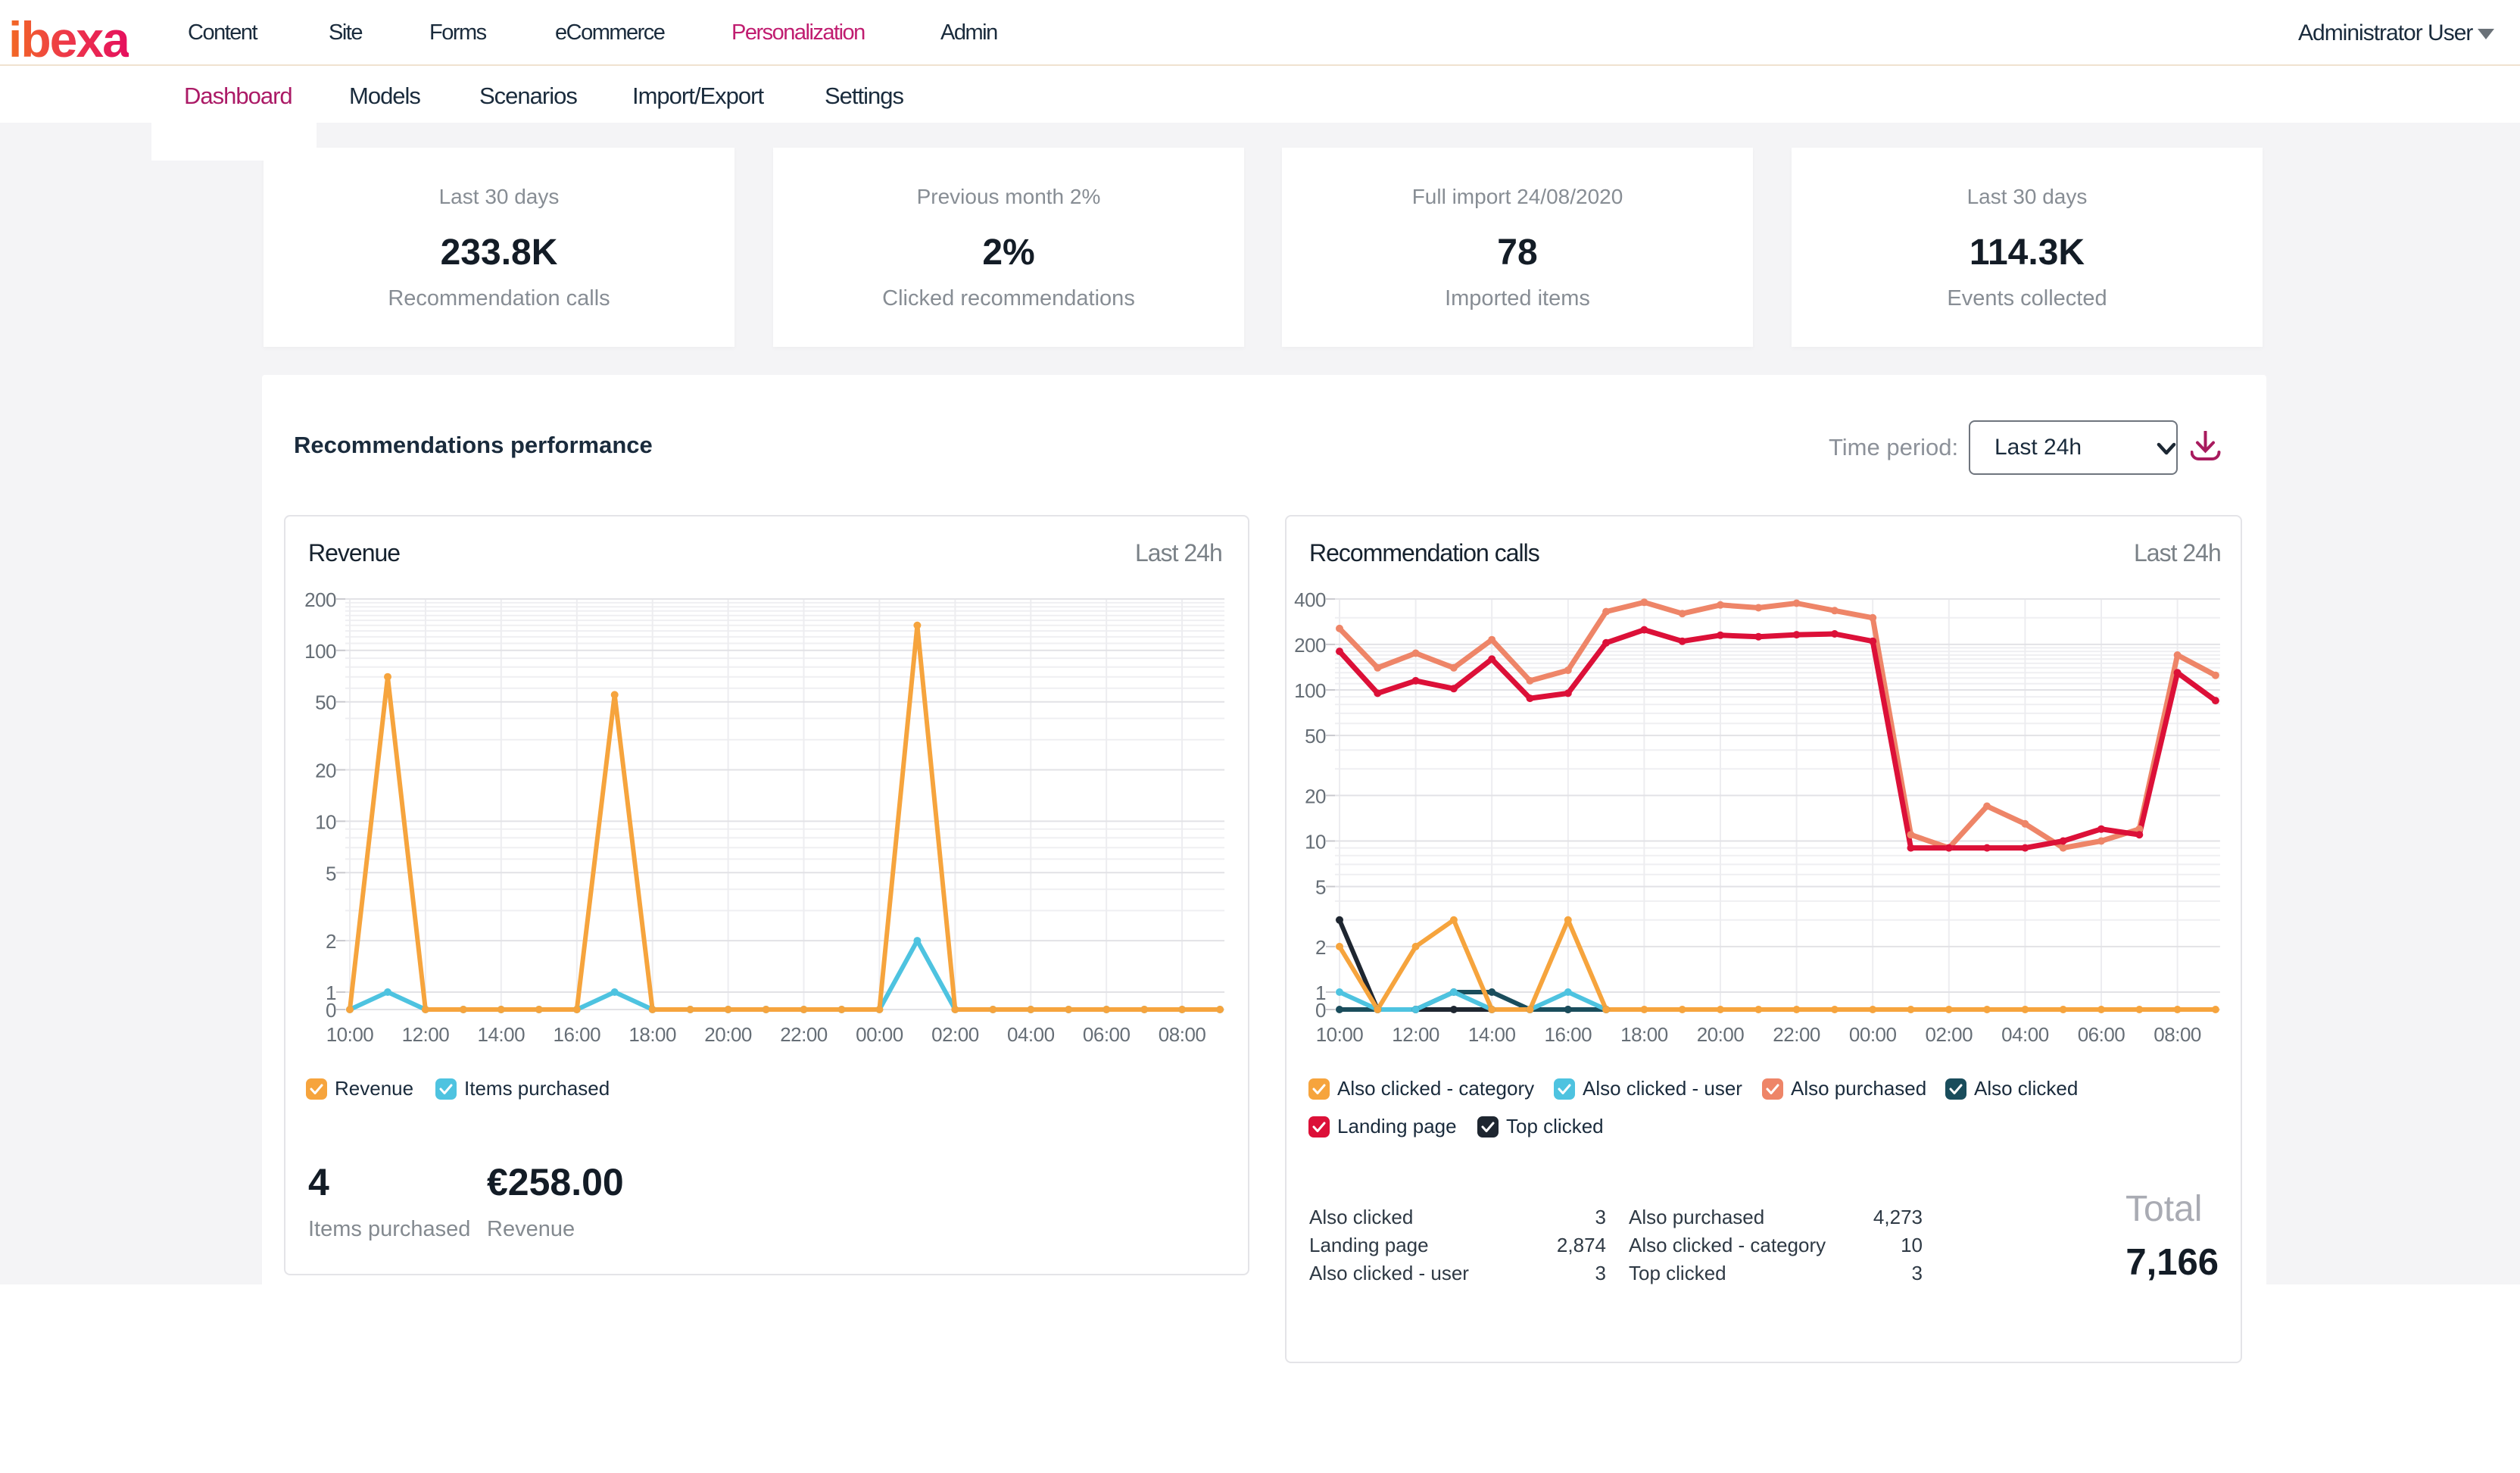 Image resolution: width=2520 pixels, height=1473 pixels. Describe the element at coordinates (1310, 599) in the screenshot. I see `svg-text: 400` at that location.